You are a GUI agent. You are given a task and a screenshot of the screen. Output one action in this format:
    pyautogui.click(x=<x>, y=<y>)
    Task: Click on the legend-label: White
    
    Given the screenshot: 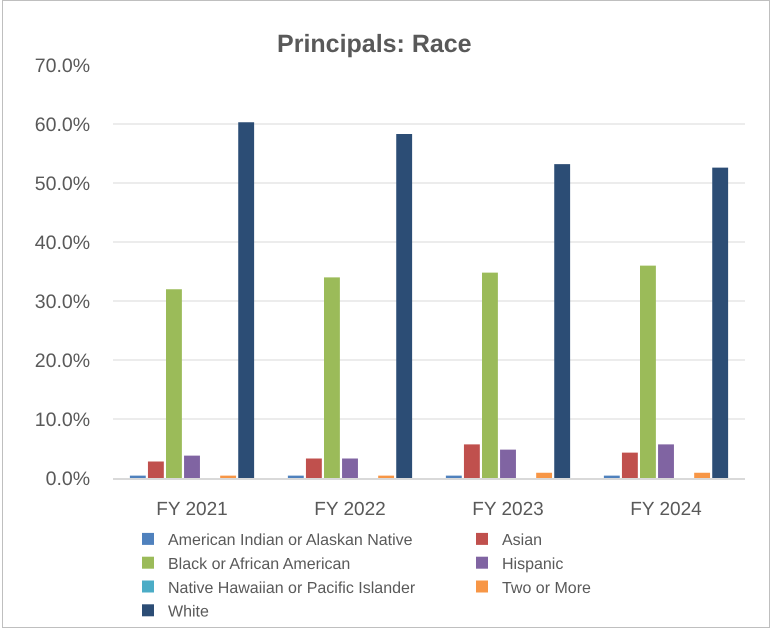 What is the action you would take?
    pyautogui.click(x=188, y=612)
    